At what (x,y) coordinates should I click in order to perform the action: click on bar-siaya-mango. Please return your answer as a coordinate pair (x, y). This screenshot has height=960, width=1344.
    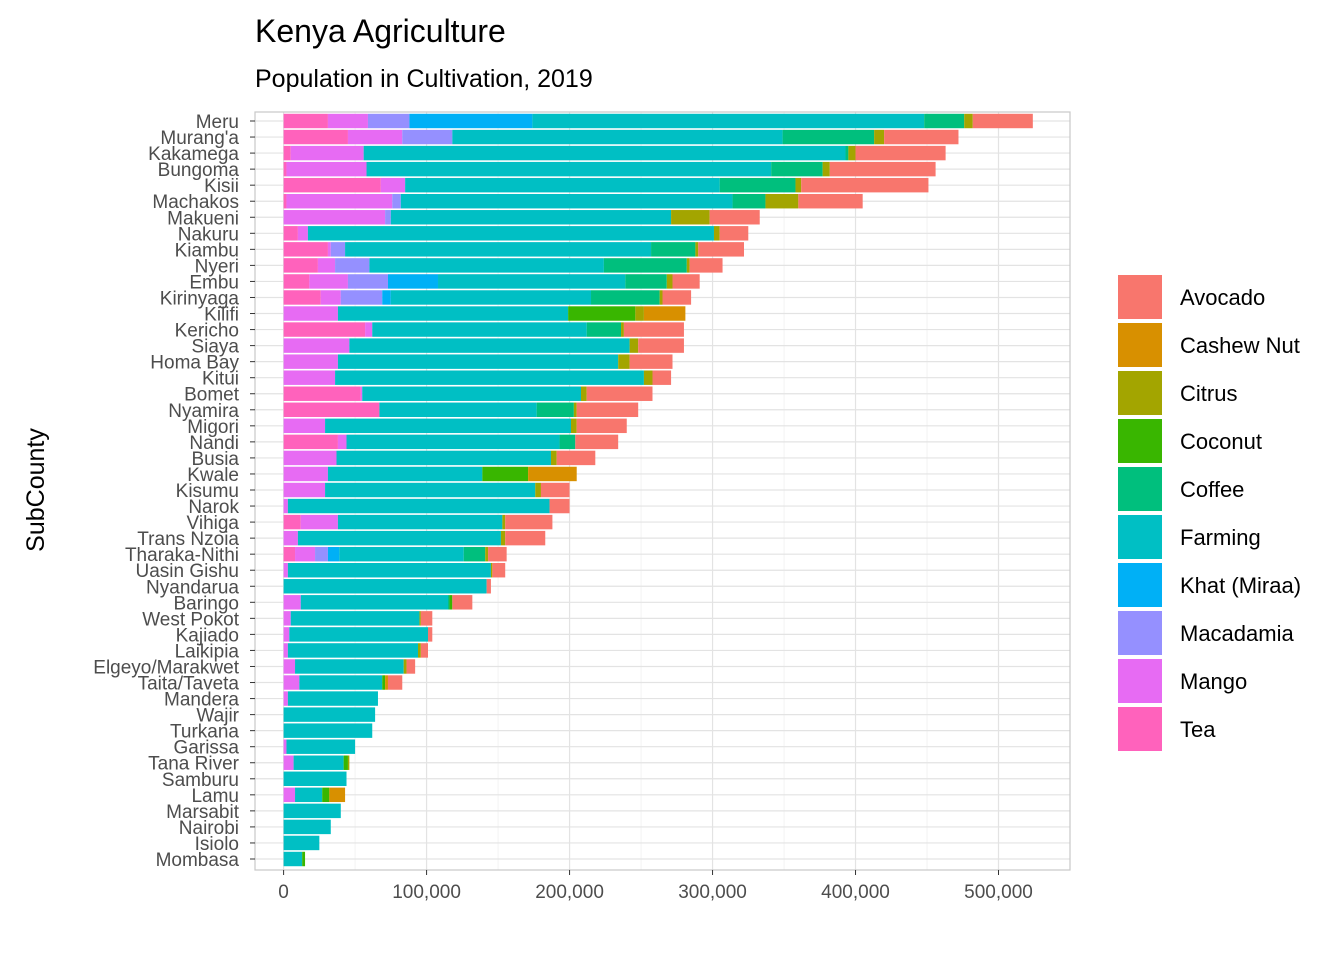
    Looking at the image, I should click on (316, 345).